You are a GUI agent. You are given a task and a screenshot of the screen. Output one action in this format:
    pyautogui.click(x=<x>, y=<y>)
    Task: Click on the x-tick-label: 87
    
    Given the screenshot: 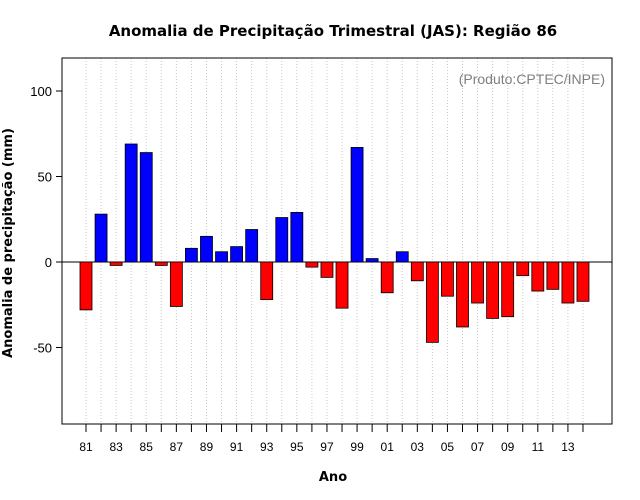 What is the action you would take?
    pyautogui.click(x=177, y=447)
    